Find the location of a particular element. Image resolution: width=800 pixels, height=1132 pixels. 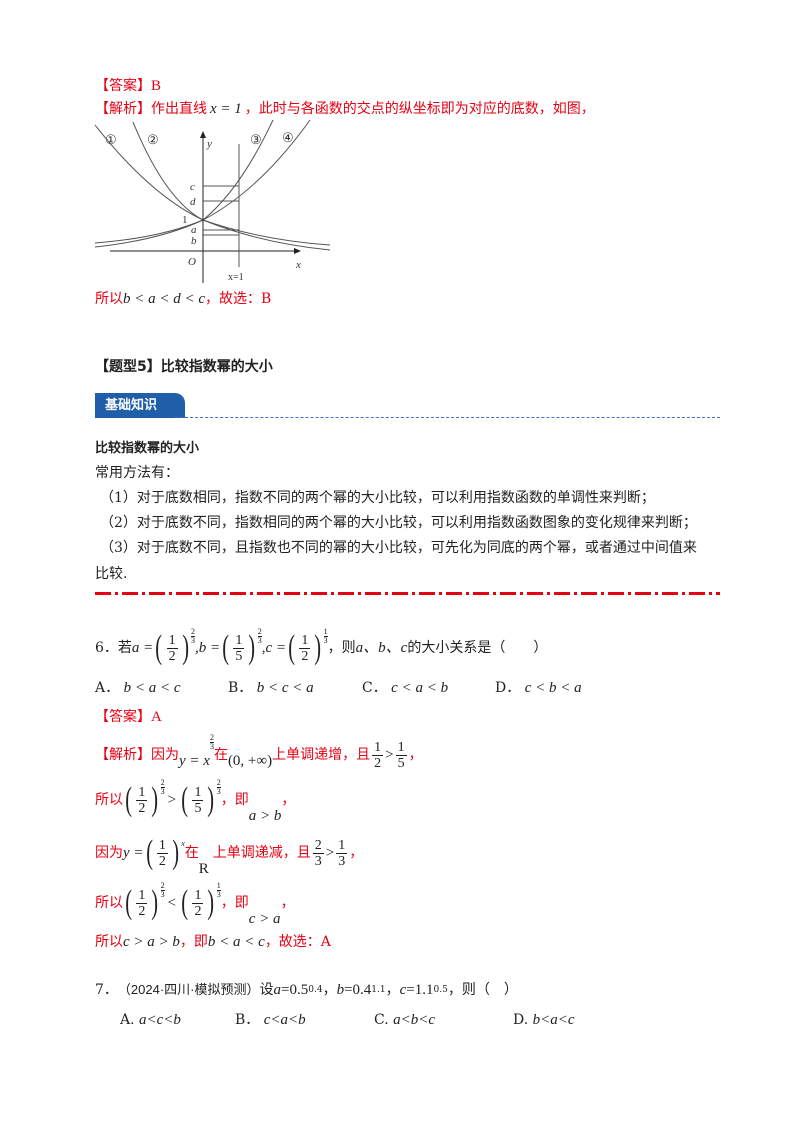

text: 作出直线 is located at coordinates (179, 109).